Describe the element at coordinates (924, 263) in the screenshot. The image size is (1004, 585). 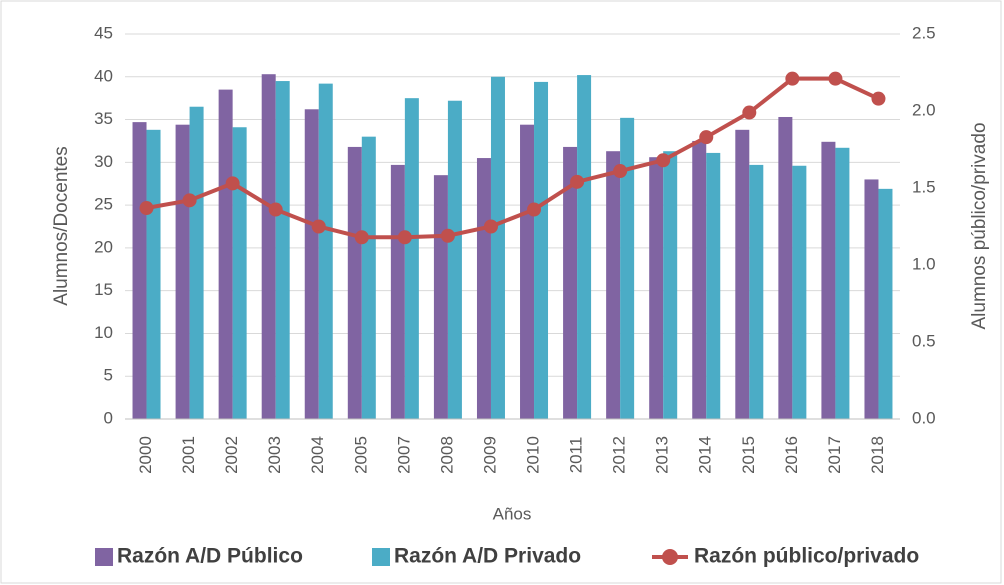
I see `y2-tick-label: 1.0` at that location.